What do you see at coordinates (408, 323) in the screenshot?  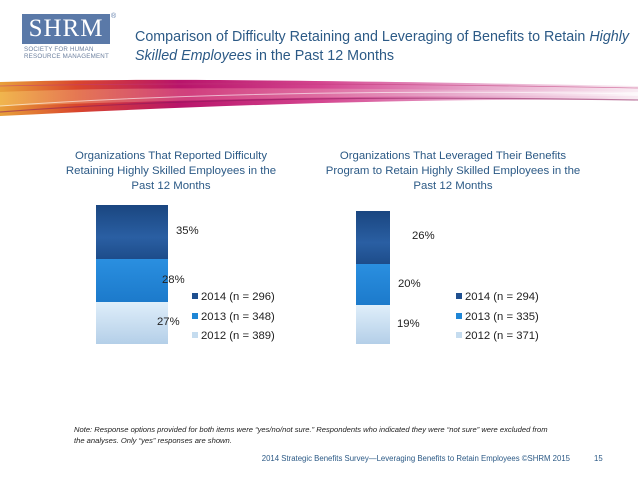 I see `data-label-1-2: 19%` at bounding box center [408, 323].